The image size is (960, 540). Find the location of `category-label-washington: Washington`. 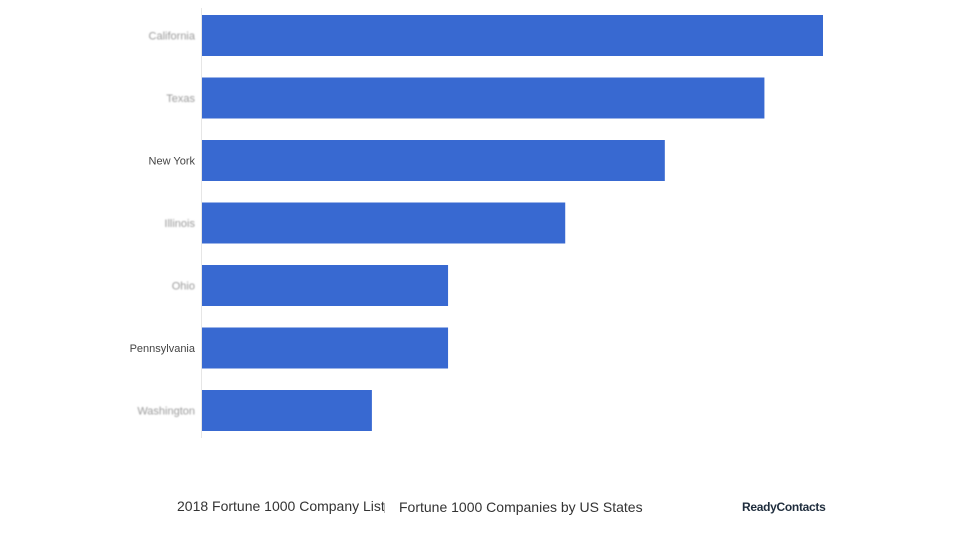

category-label-washington: Washington is located at coordinates (166, 412).